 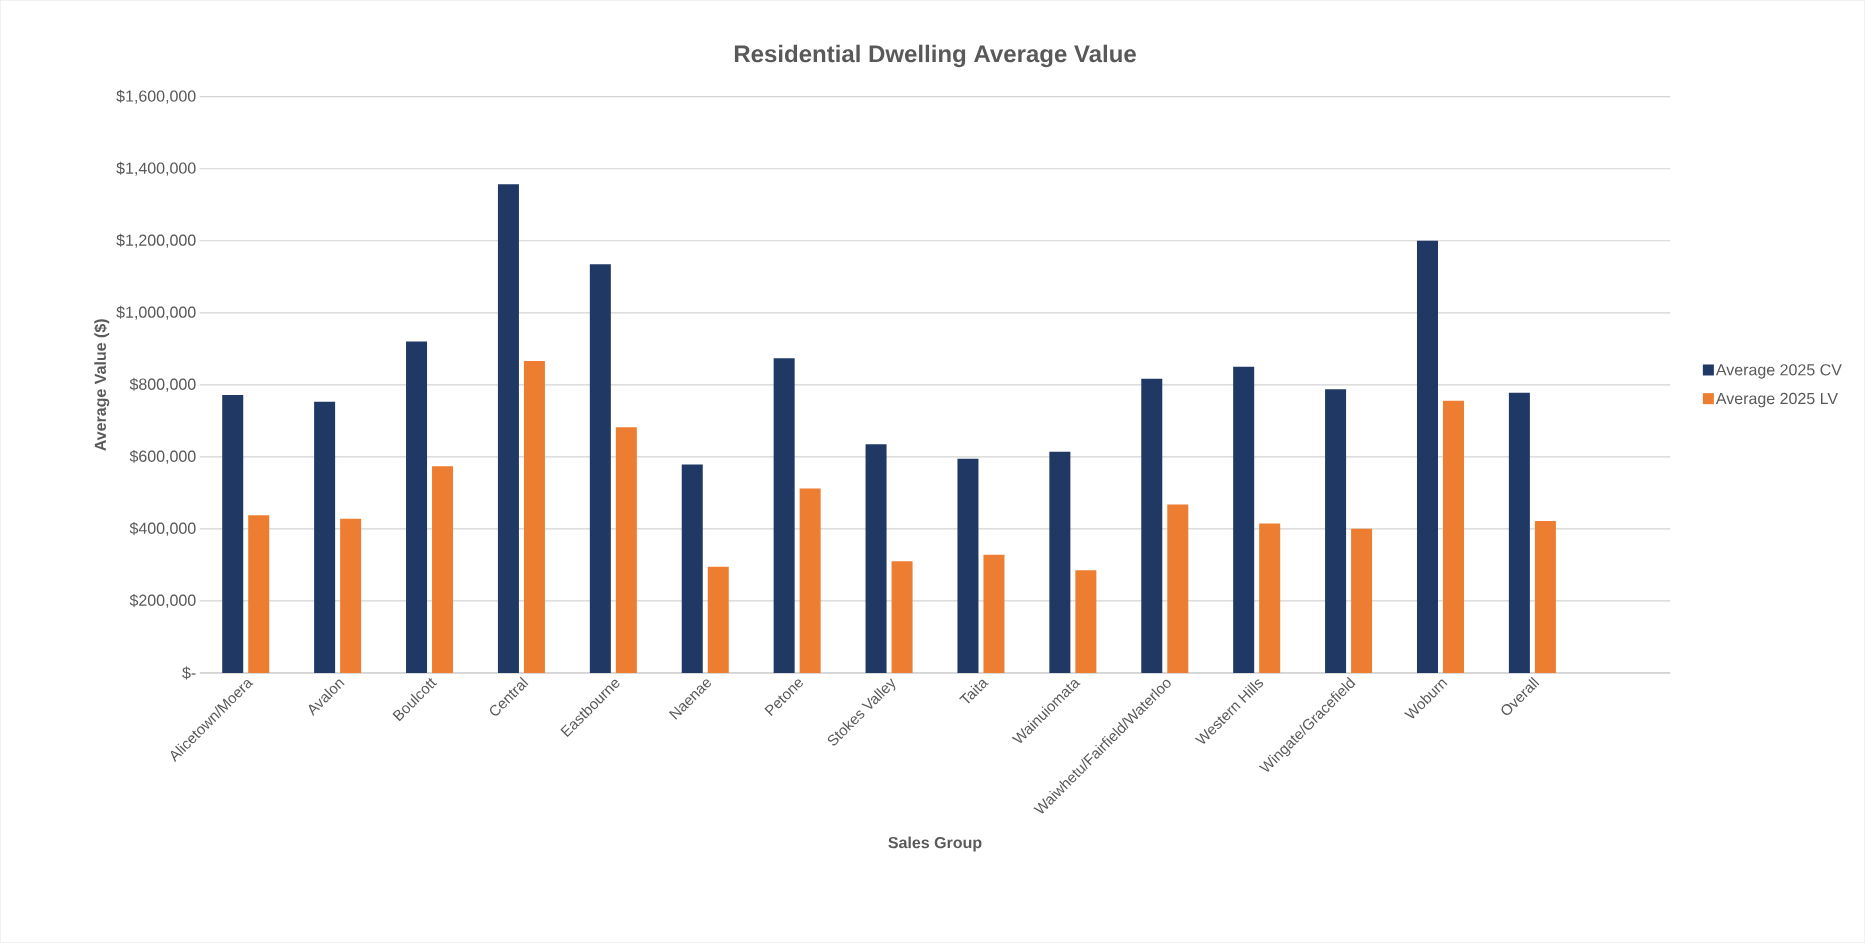 What do you see at coordinates (935, 56) in the screenshot?
I see `chart-title: Residential Dwelling Average Value` at bounding box center [935, 56].